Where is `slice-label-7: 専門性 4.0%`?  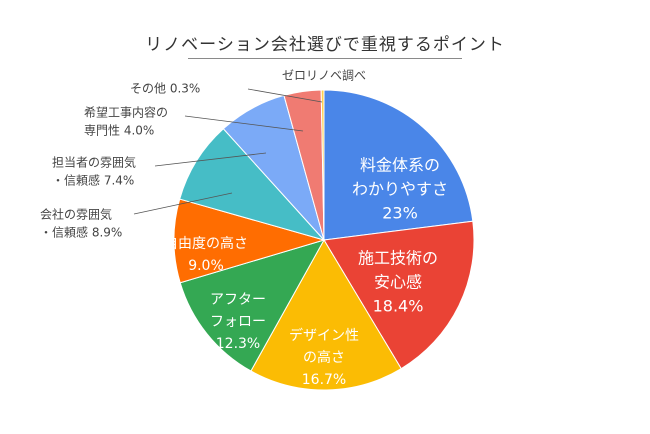
slice-label-7: 専門性 4.0% is located at coordinates (119, 131).